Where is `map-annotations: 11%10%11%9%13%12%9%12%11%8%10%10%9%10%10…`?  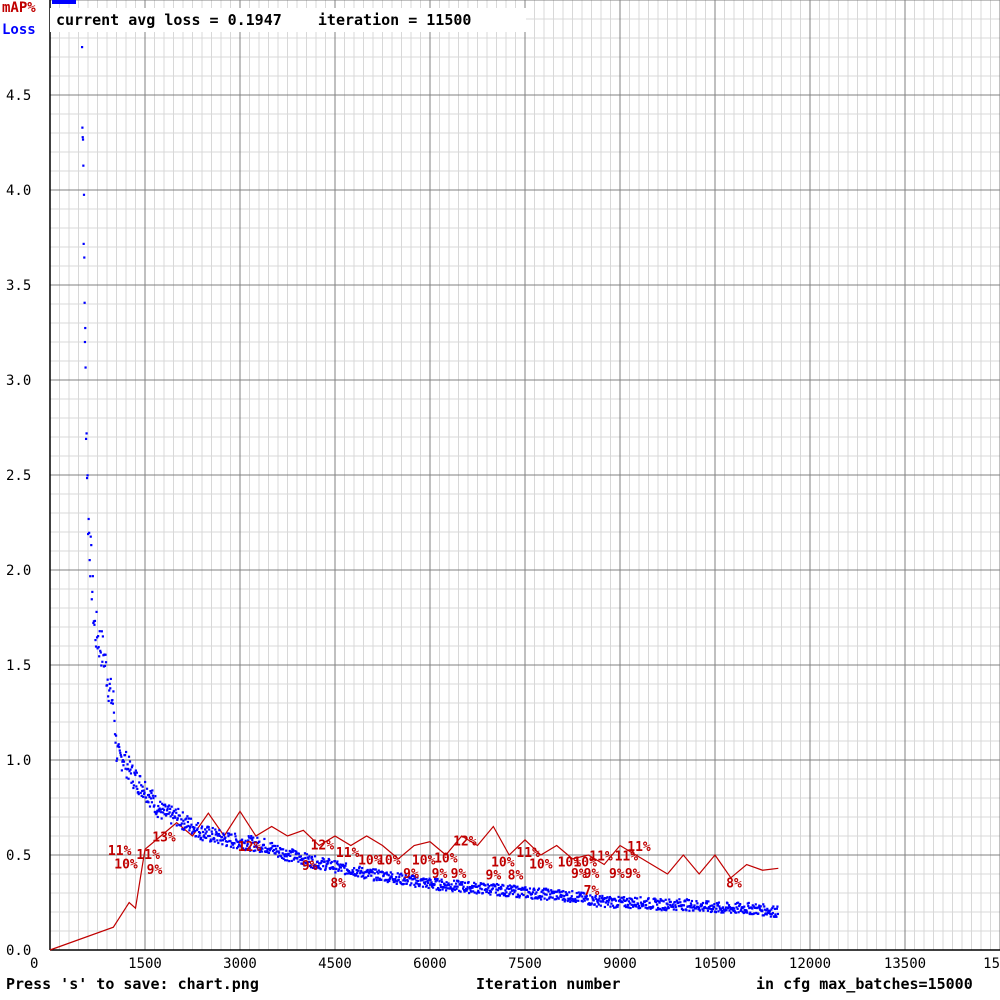
map-annotations: 11%10%11%9%13%12%9%12%11%8%10%10%9%10%10… is located at coordinates (425, 865).